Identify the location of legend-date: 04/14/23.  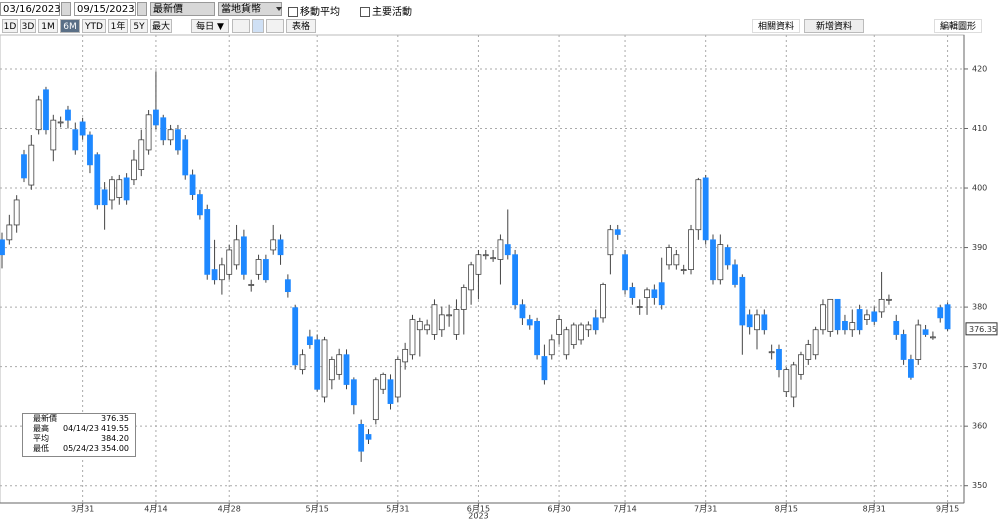
(81, 428).